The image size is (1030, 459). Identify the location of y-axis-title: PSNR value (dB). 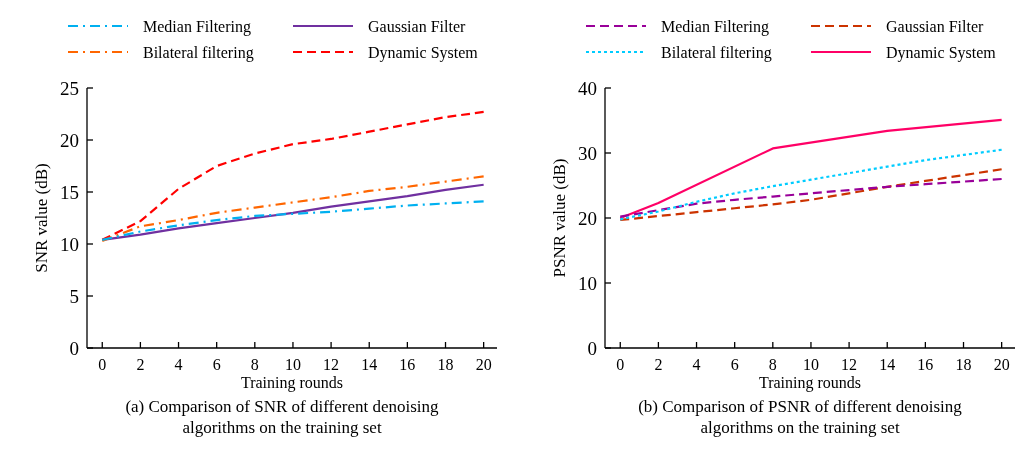
(559, 218).